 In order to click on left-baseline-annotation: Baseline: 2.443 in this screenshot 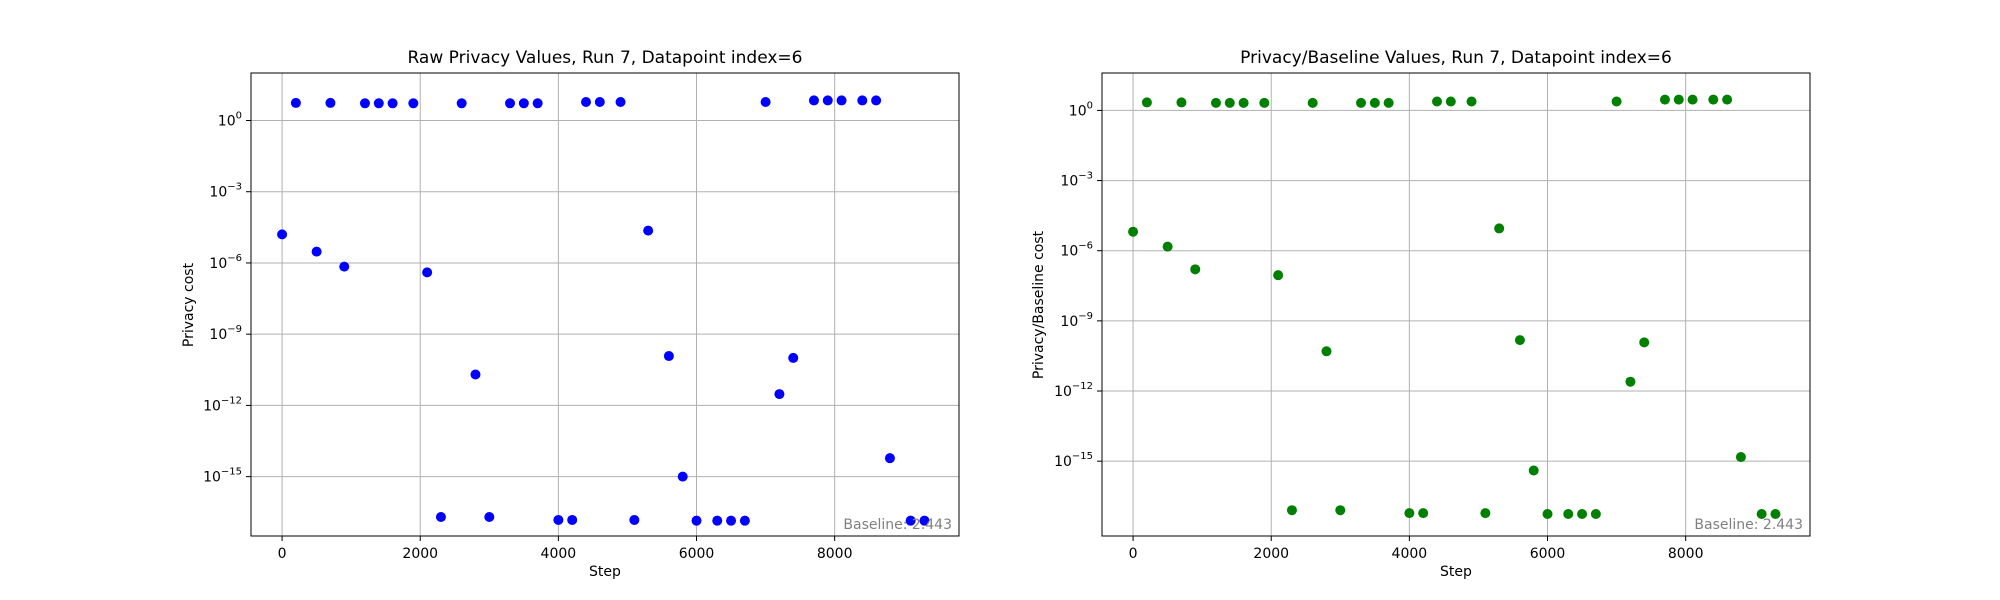, I will do `click(897, 525)`.